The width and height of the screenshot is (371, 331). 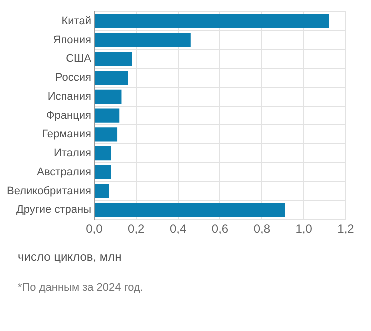 I want to click on x-tick-label: 0,0, so click(x=95, y=229).